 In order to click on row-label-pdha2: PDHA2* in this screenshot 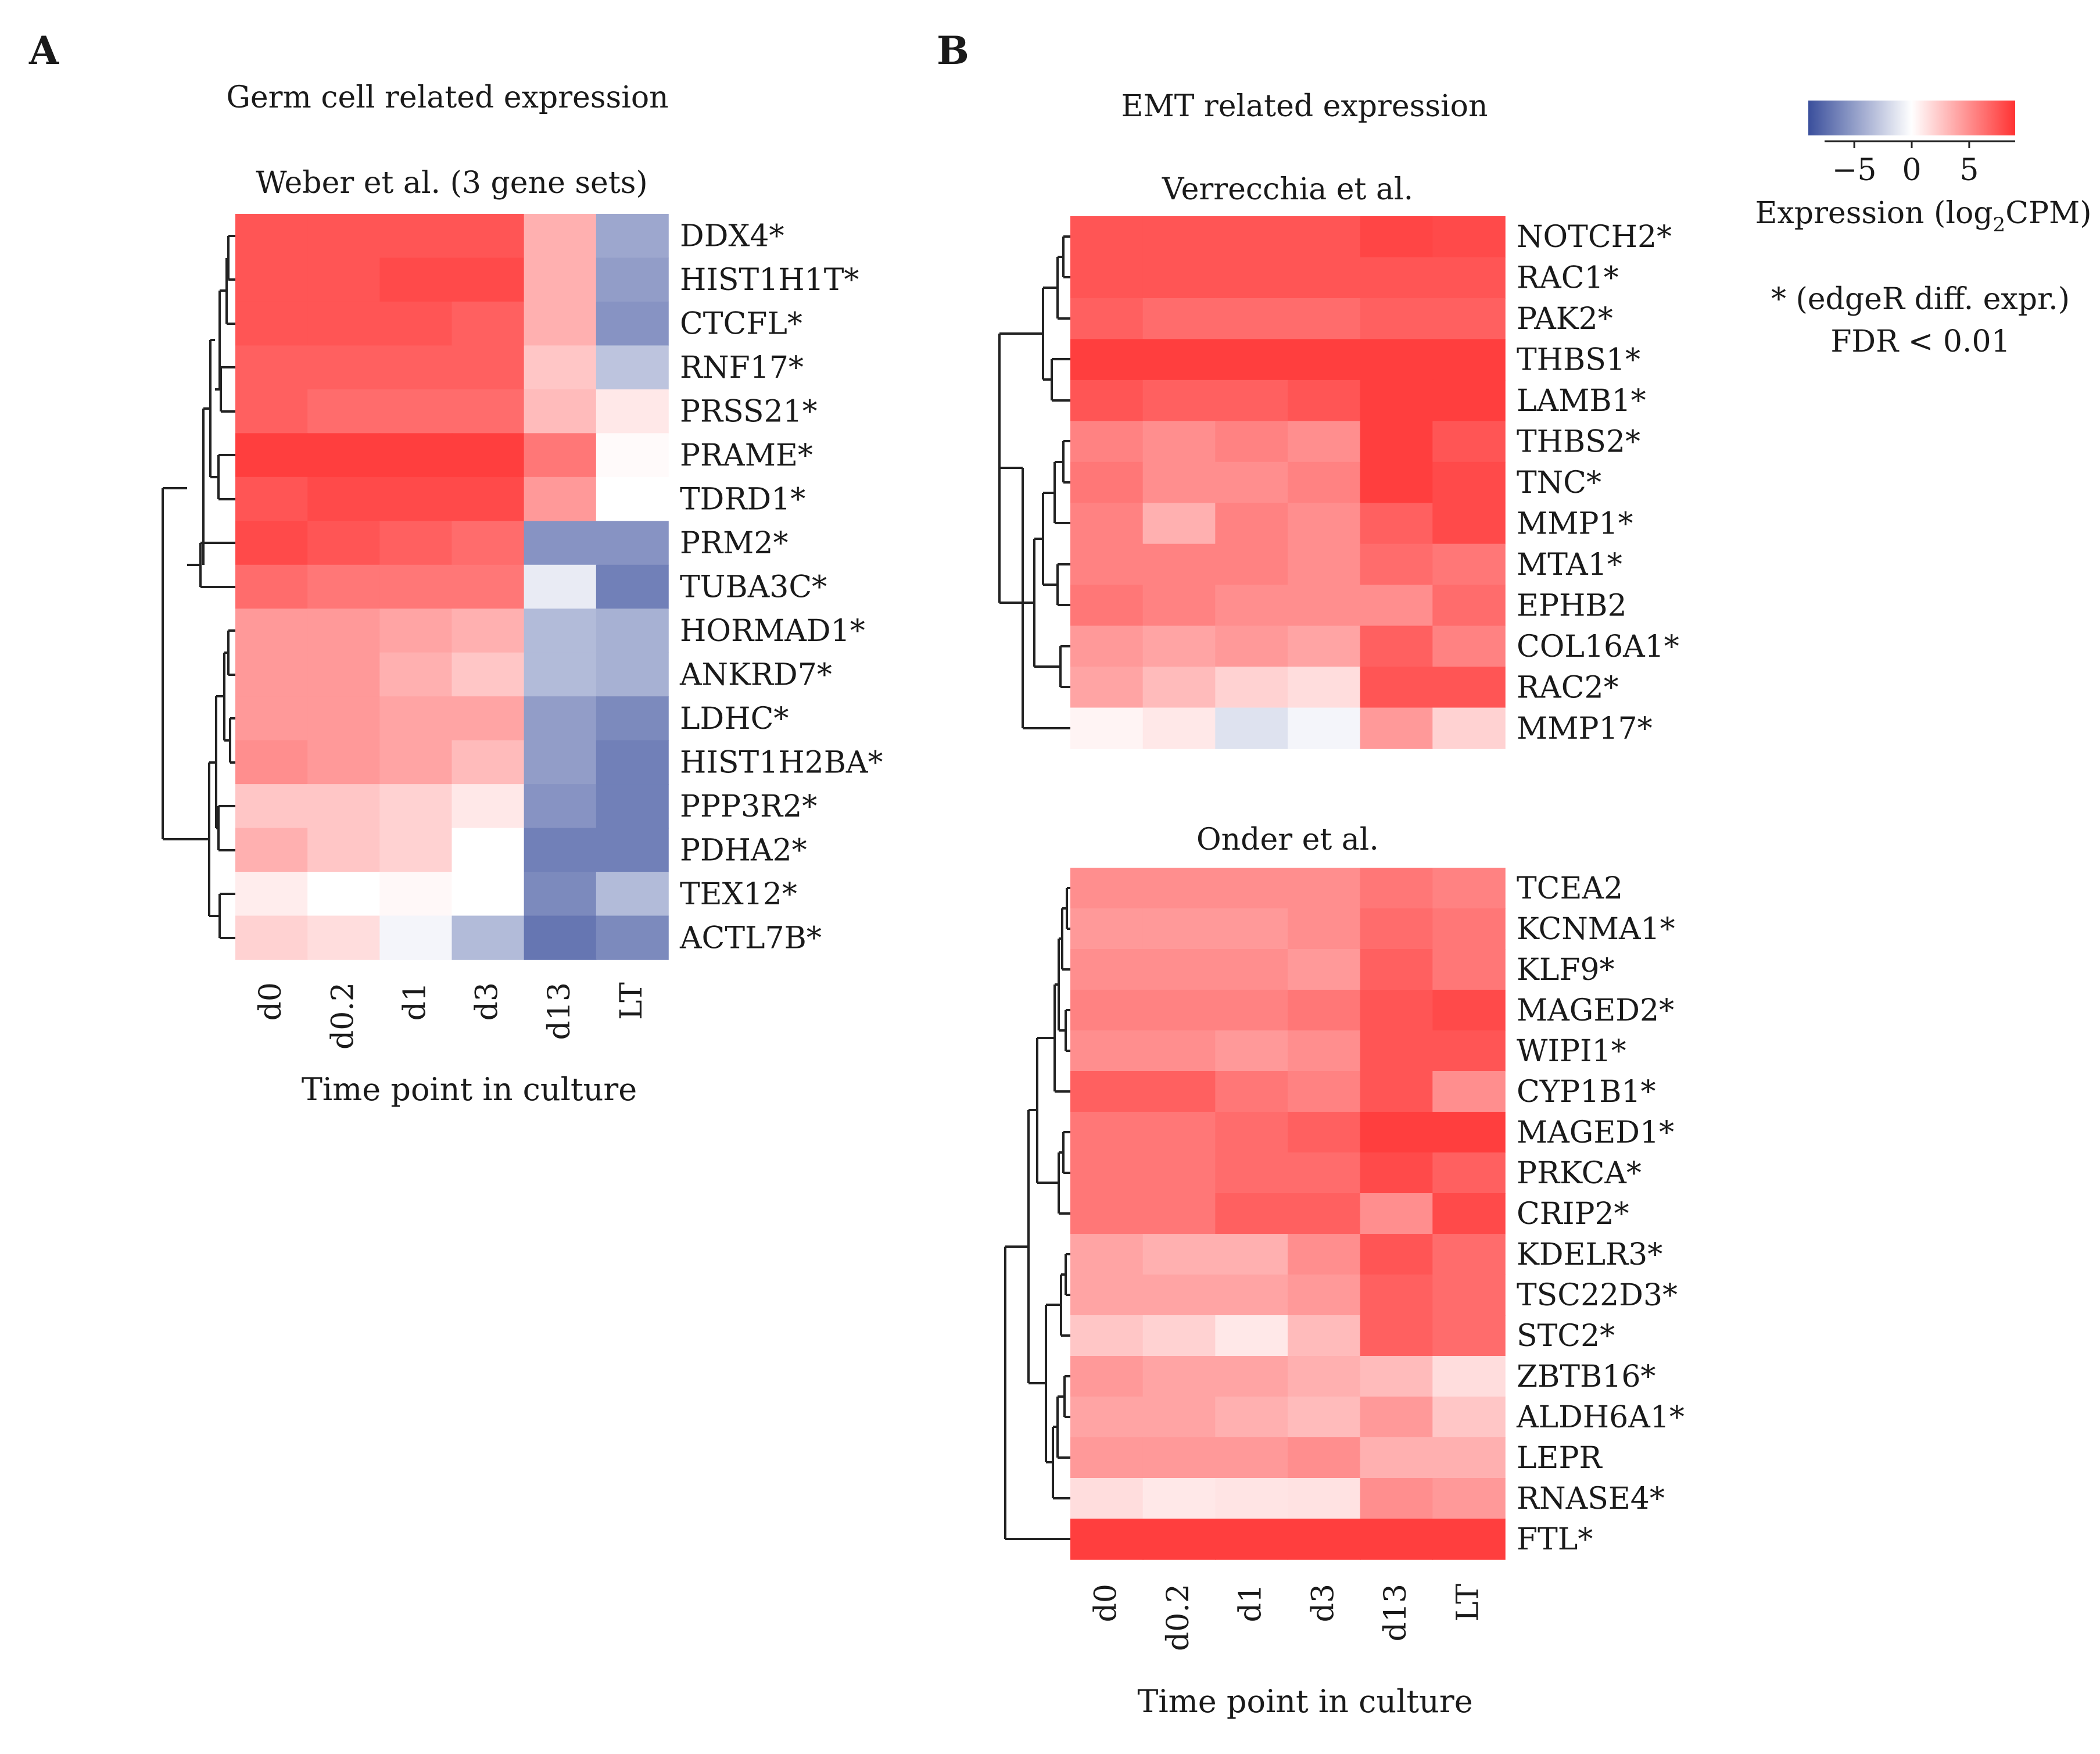, I will do `click(744, 850)`.